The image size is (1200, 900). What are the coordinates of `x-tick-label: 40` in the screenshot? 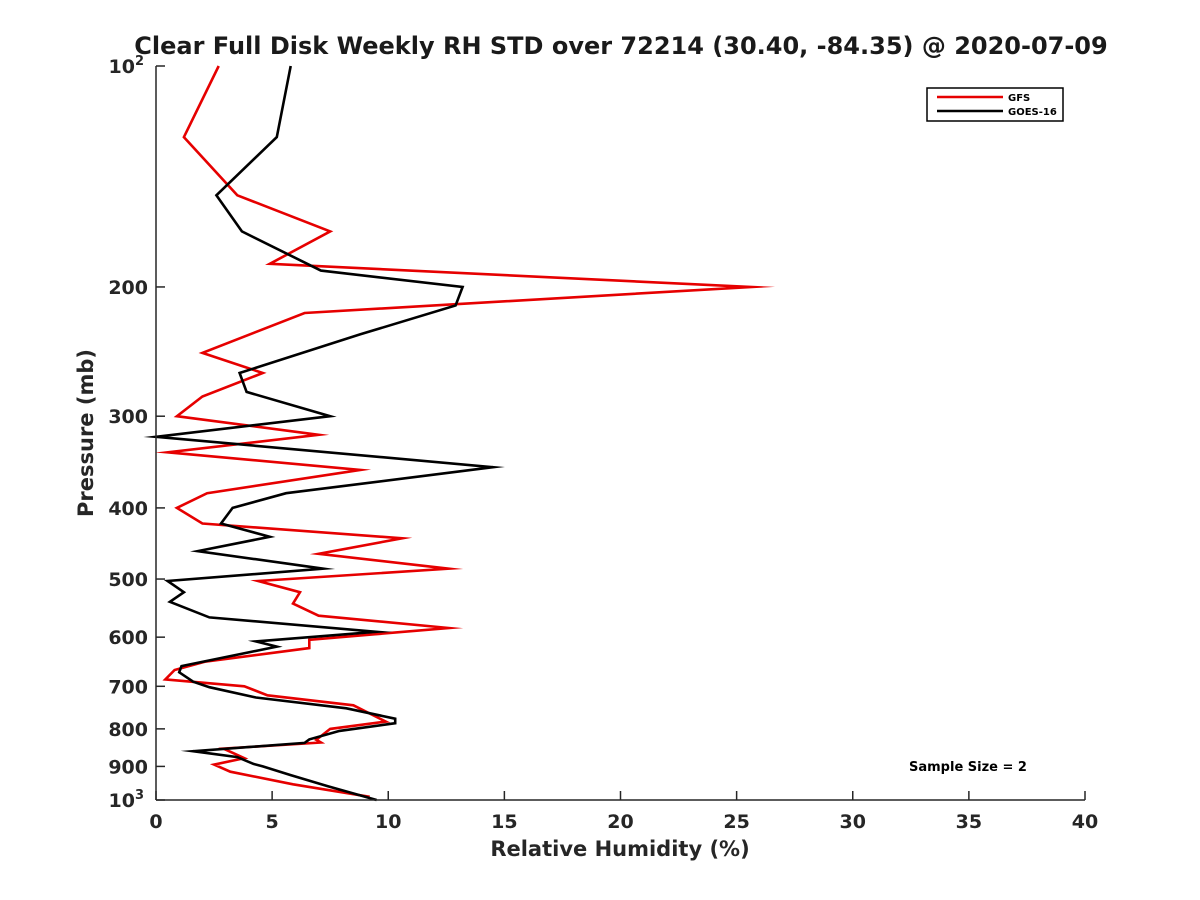 It's located at (1085, 822).